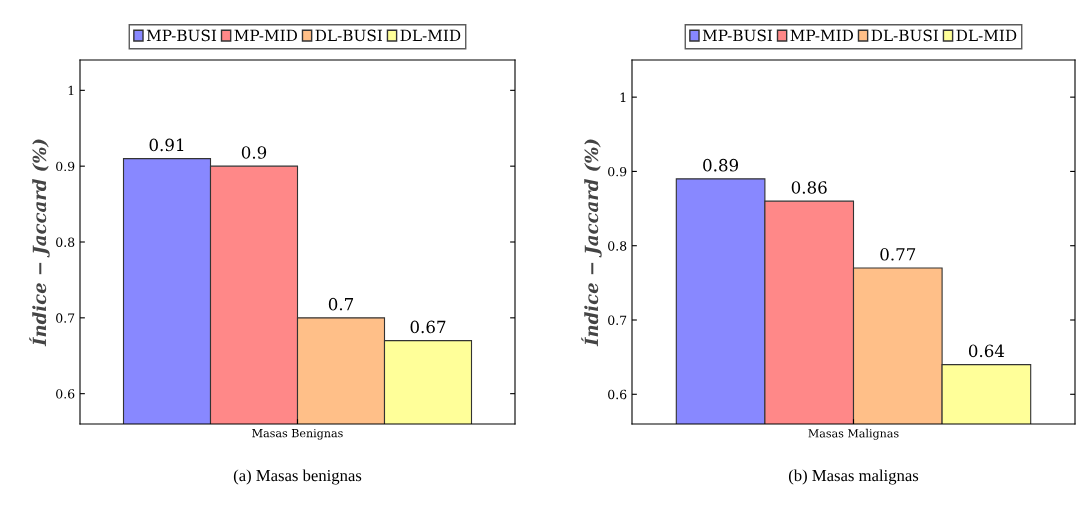  Describe the element at coordinates (254, 152) in the screenshot. I see `data-label: 0.9` at that location.